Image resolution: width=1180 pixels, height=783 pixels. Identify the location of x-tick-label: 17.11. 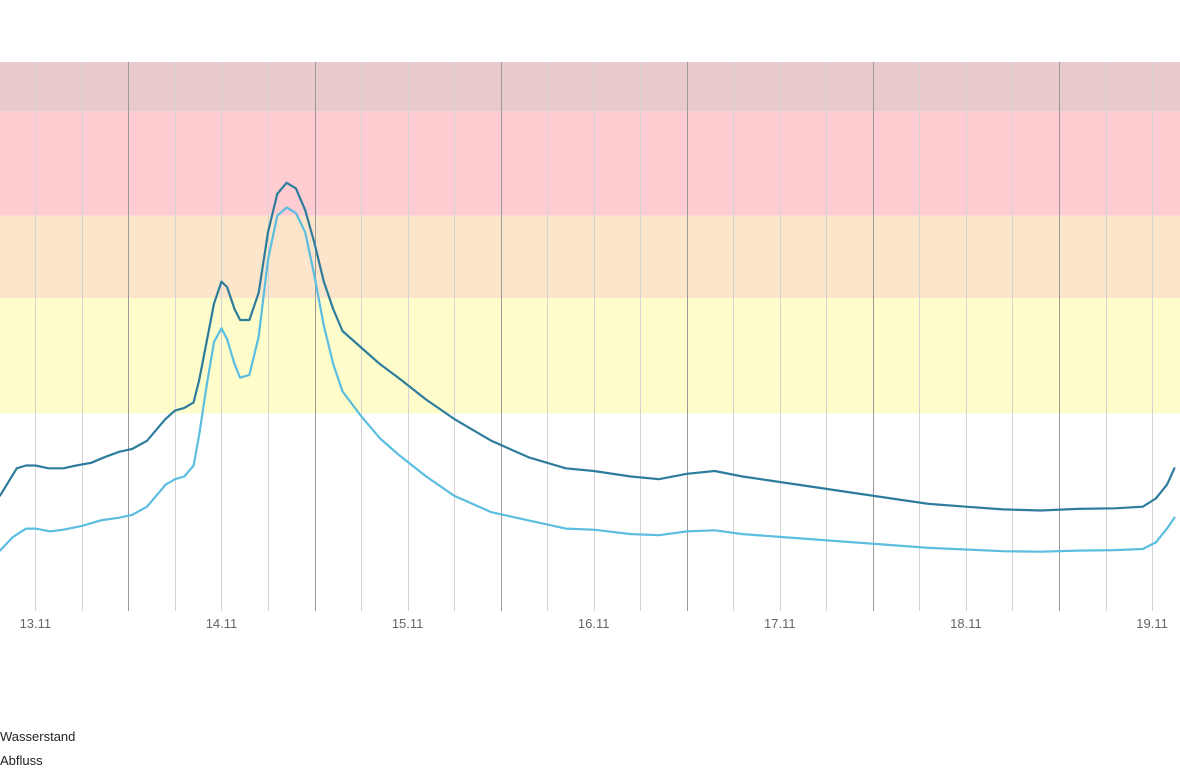
(780, 623).